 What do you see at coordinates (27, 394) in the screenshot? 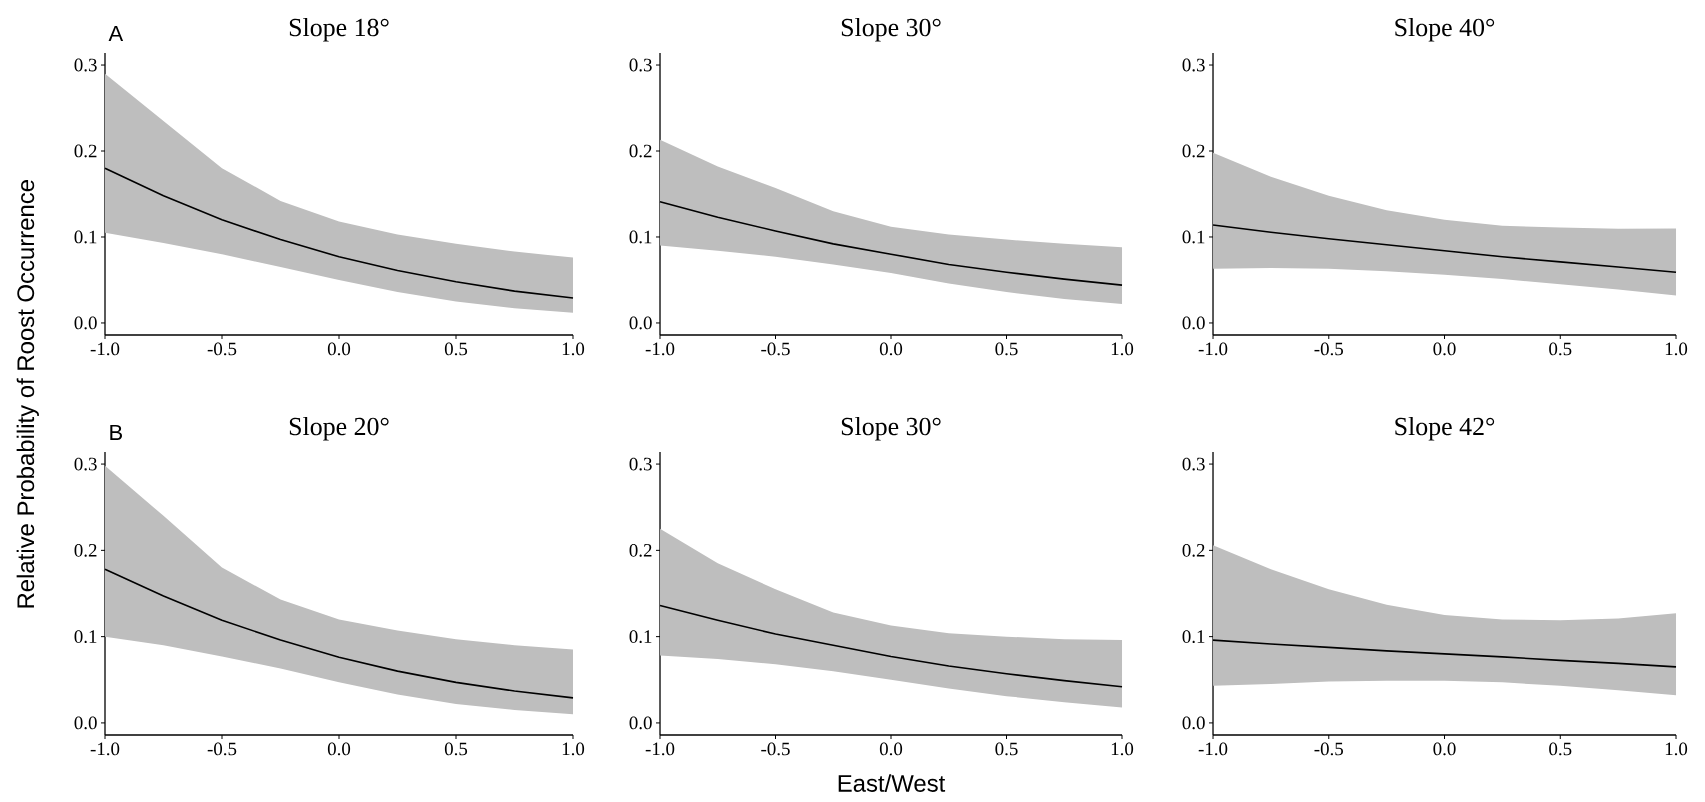
I see `y-axis-title: Relative Probability of Roost Occurrence` at bounding box center [27, 394].